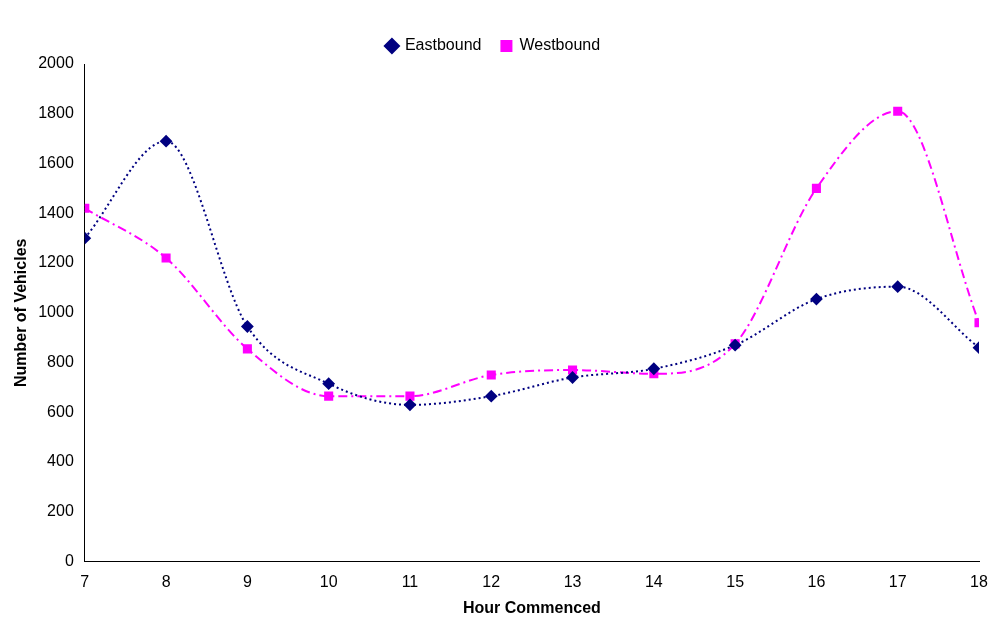  Describe the element at coordinates (653, 581) in the screenshot. I see `x-tick-label: 14` at that location.